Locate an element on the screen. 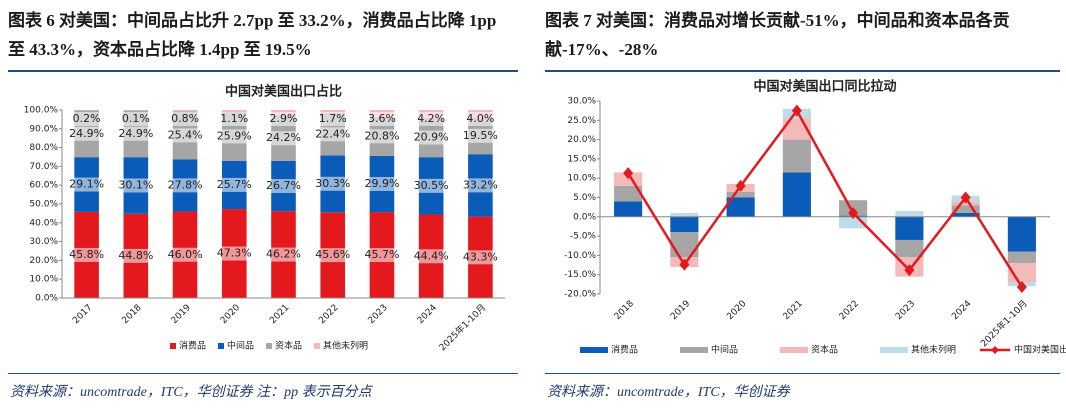  value-label: 47.3% is located at coordinates (234, 253).